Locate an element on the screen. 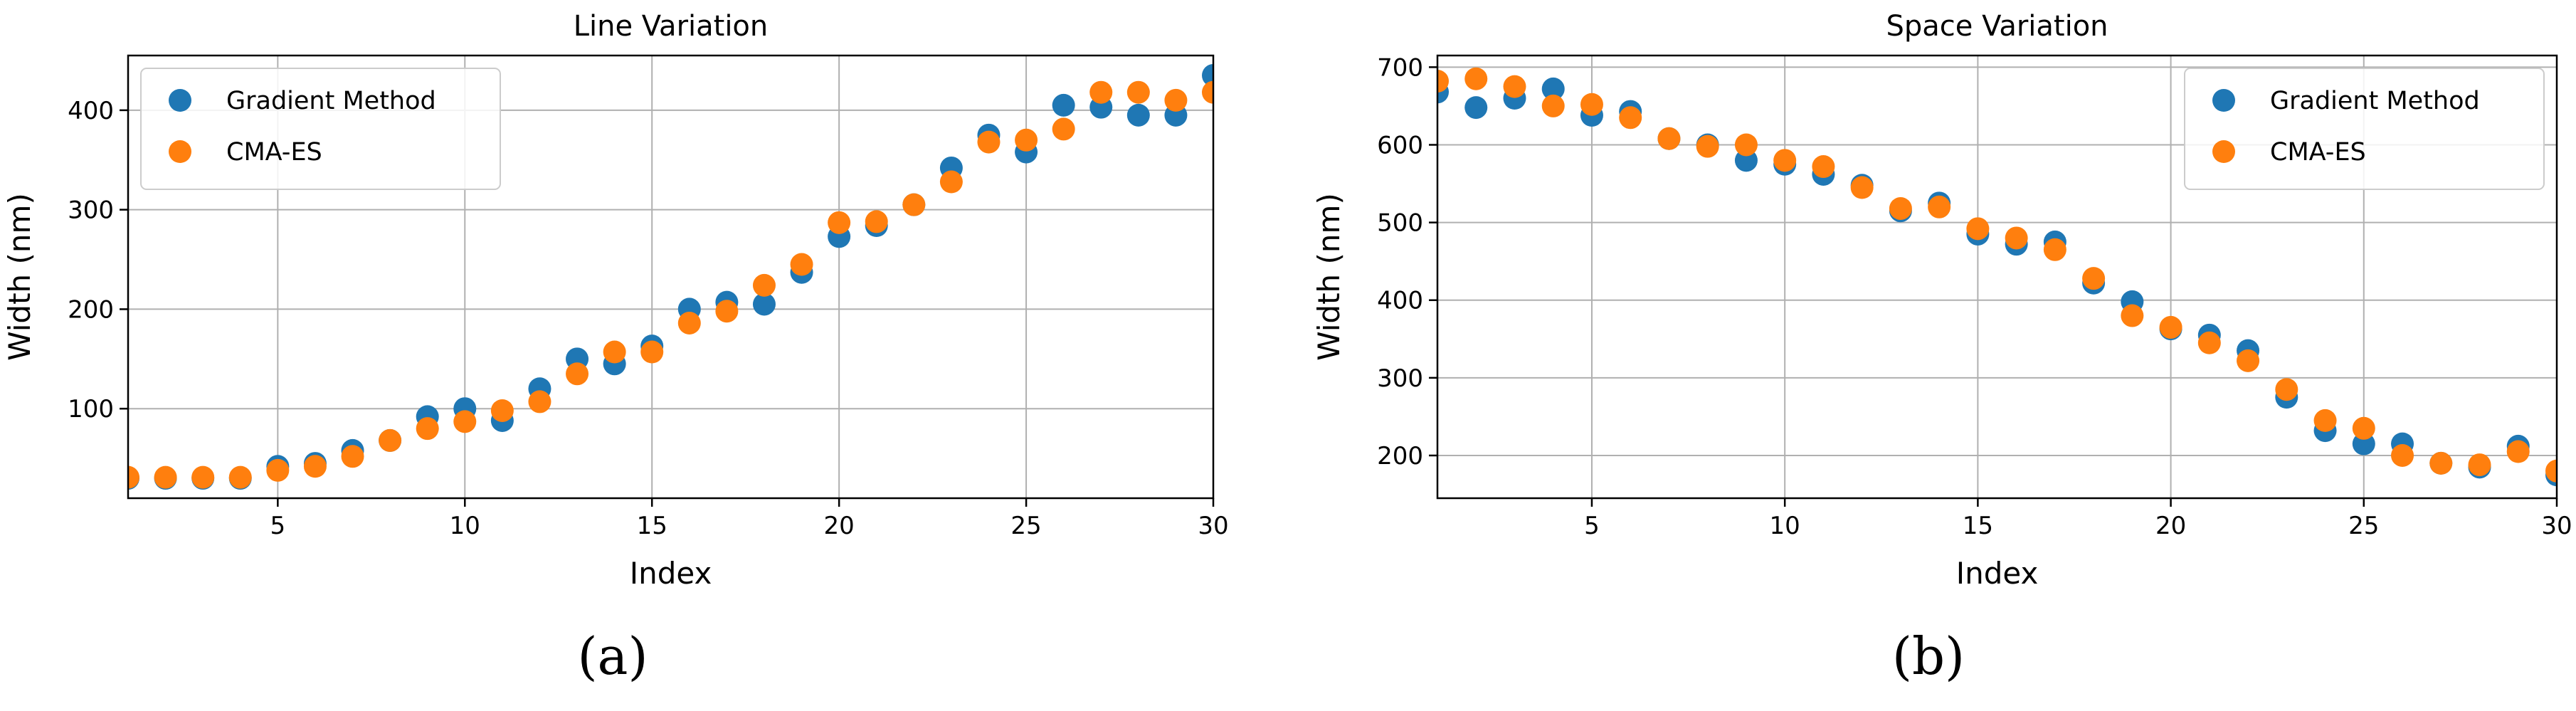 The height and width of the screenshot is (711, 2576). x-tick-label: 25 is located at coordinates (2363, 526).